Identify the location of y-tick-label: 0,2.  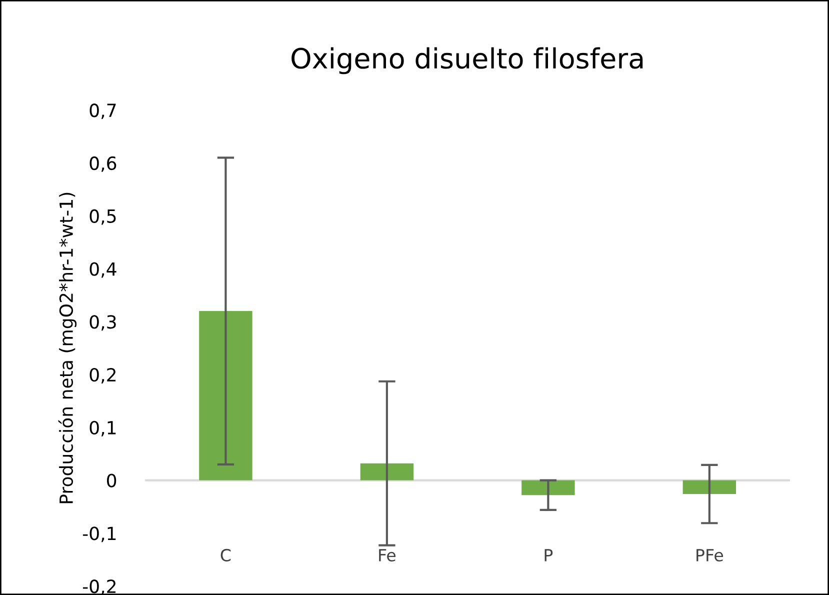
(103, 376).